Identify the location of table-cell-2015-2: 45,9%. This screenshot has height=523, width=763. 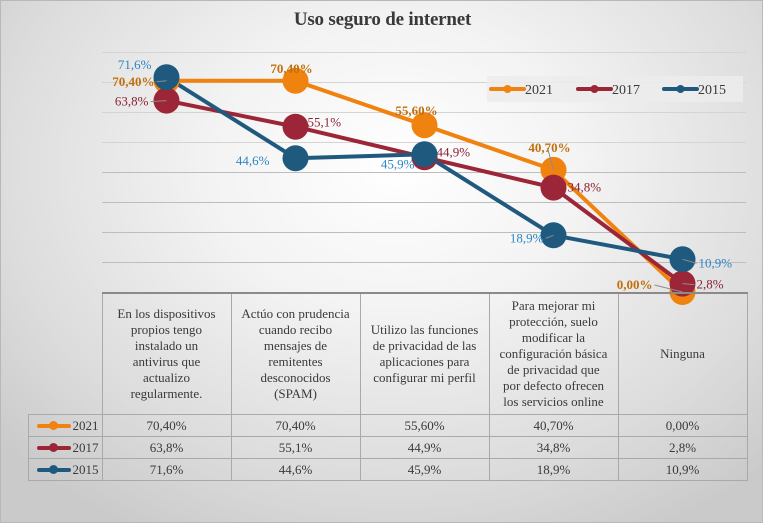
(424, 469).